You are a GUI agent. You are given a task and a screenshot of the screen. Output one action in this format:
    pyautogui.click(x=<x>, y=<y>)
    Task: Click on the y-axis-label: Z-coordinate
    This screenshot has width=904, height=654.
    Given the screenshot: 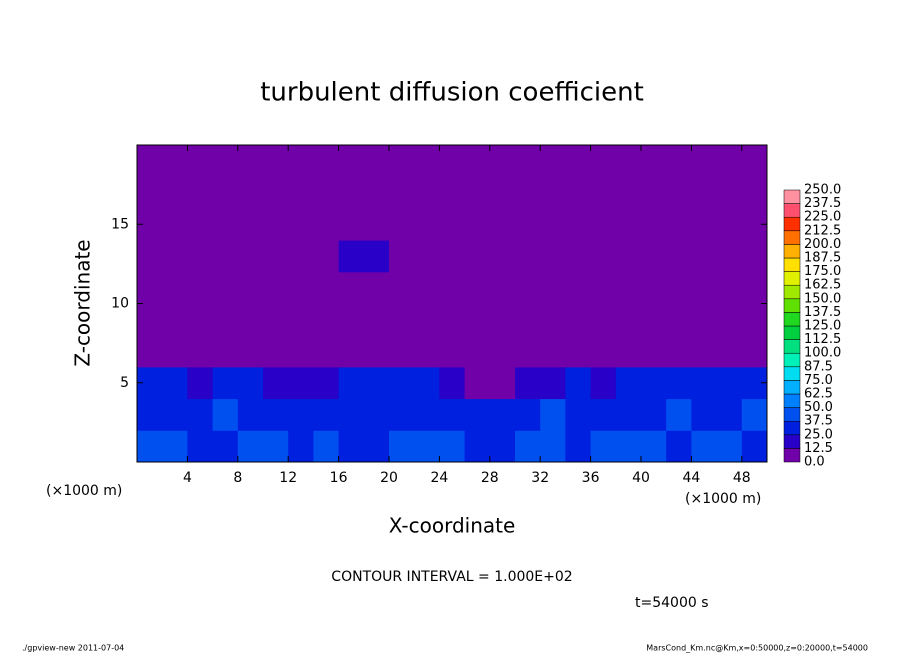 What is the action you would take?
    pyautogui.click(x=83, y=302)
    